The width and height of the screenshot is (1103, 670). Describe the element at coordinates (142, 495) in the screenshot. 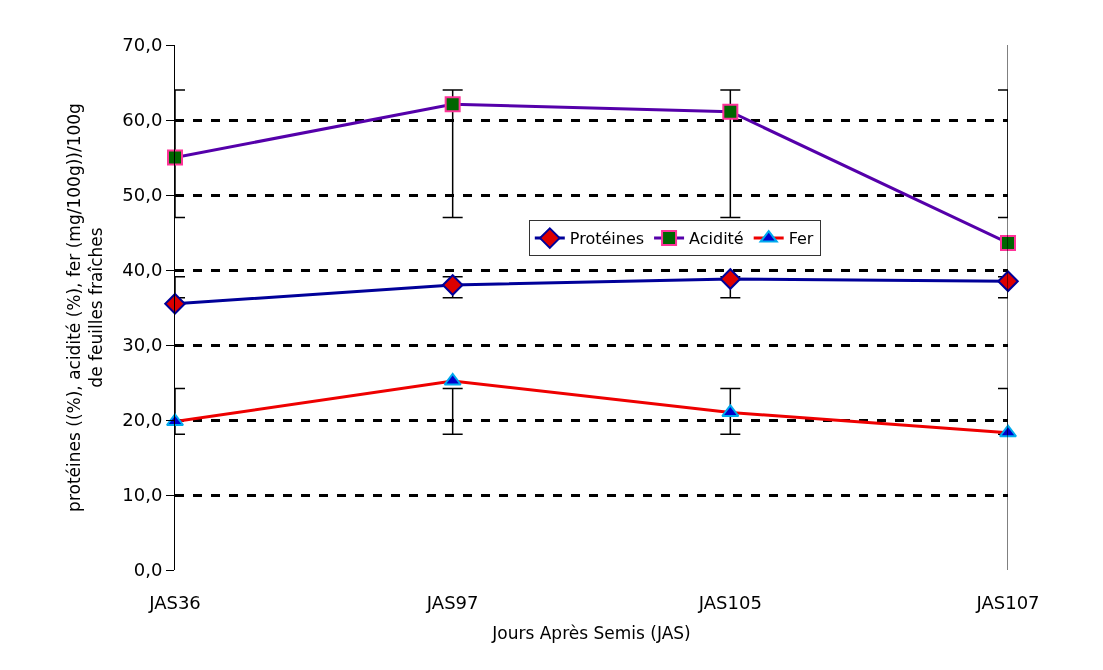

I see `y-tick-label: 10,0` at that location.